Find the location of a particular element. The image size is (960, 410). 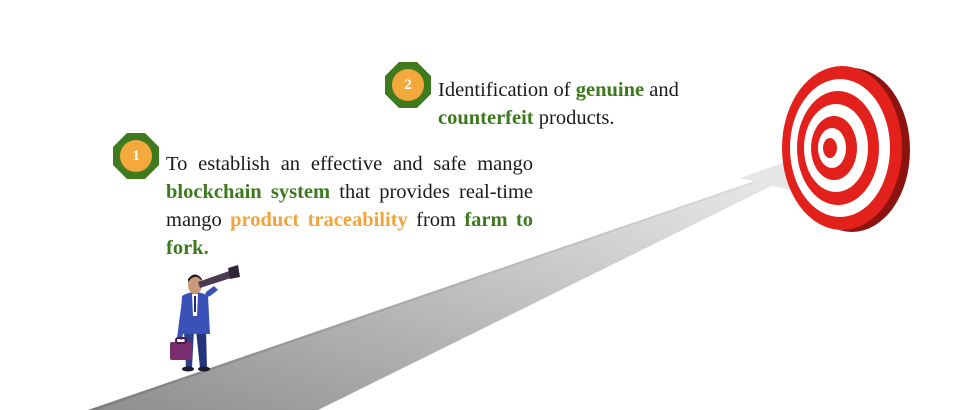

goal-1-highlight-traceability: product traceability is located at coordinates (319, 220).